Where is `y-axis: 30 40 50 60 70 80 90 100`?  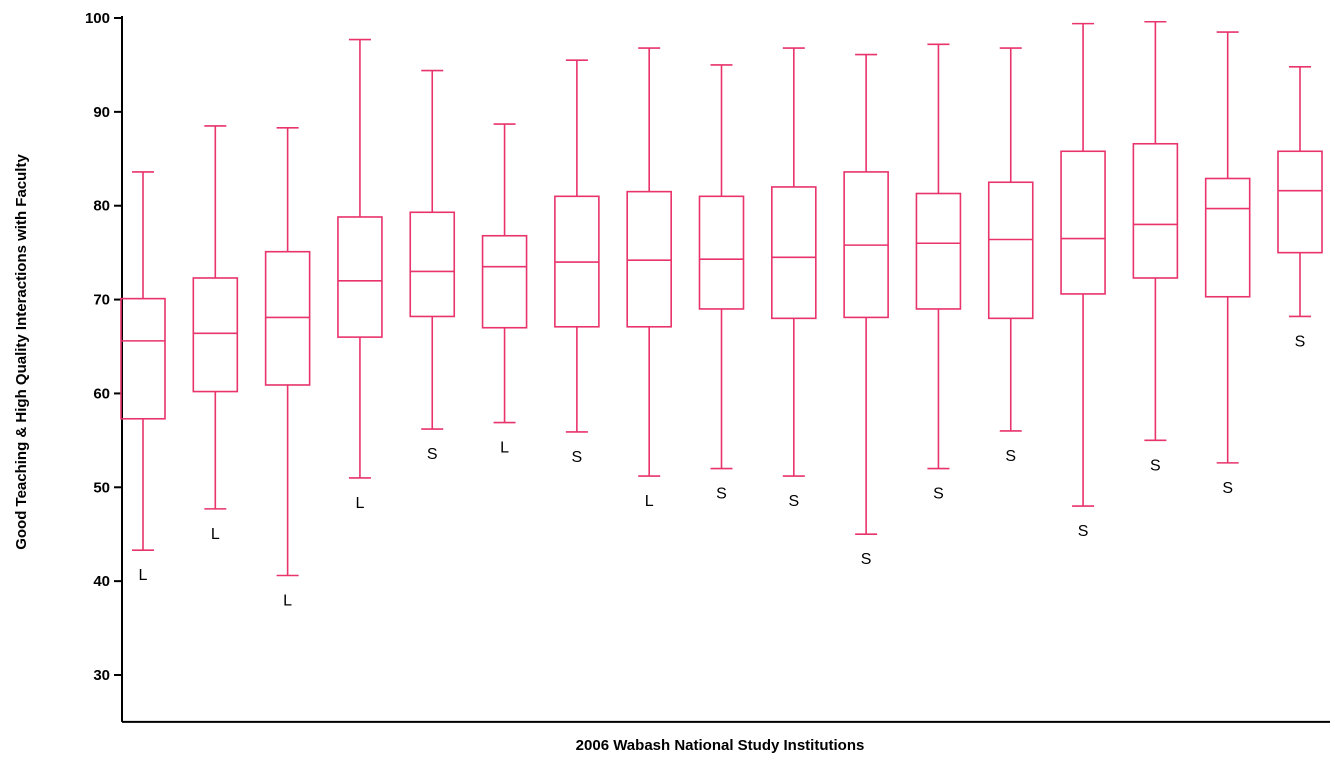
y-axis: 30 40 50 60 70 80 90 100 is located at coordinates (104, 366).